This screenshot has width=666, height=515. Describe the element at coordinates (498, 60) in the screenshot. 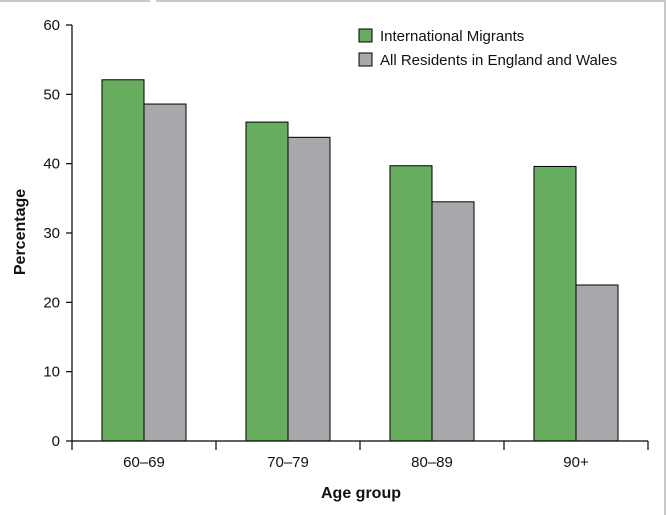

I see `legend-label-all-residents: All Residents in England and Wales` at that location.